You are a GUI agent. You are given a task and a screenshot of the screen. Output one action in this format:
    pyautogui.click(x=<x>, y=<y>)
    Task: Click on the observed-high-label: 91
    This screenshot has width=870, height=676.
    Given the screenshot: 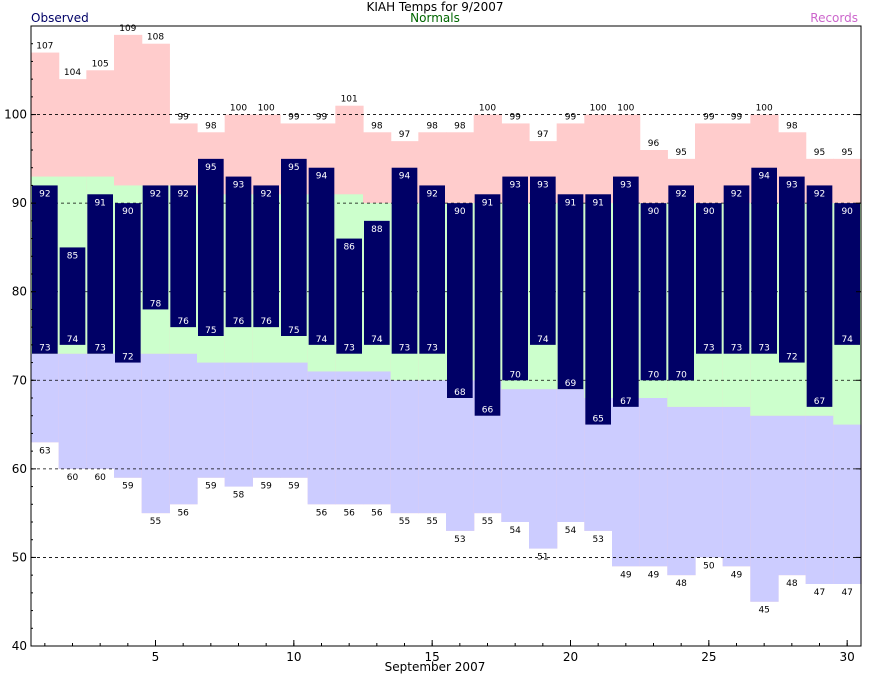 What is the action you would take?
    pyautogui.click(x=99, y=203)
    